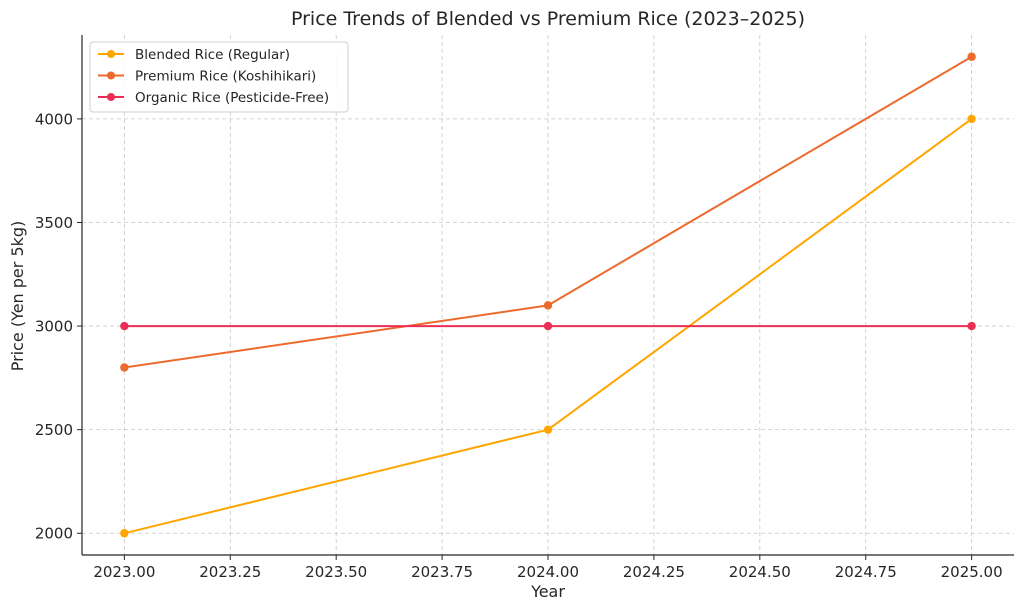 The height and width of the screenshot is (615, 1024). What do you see at coordinates (225, 77) in the screenshot?
I see `legend-label: Premium Rice (Koshihikari)` at bounding box center [225, 77].